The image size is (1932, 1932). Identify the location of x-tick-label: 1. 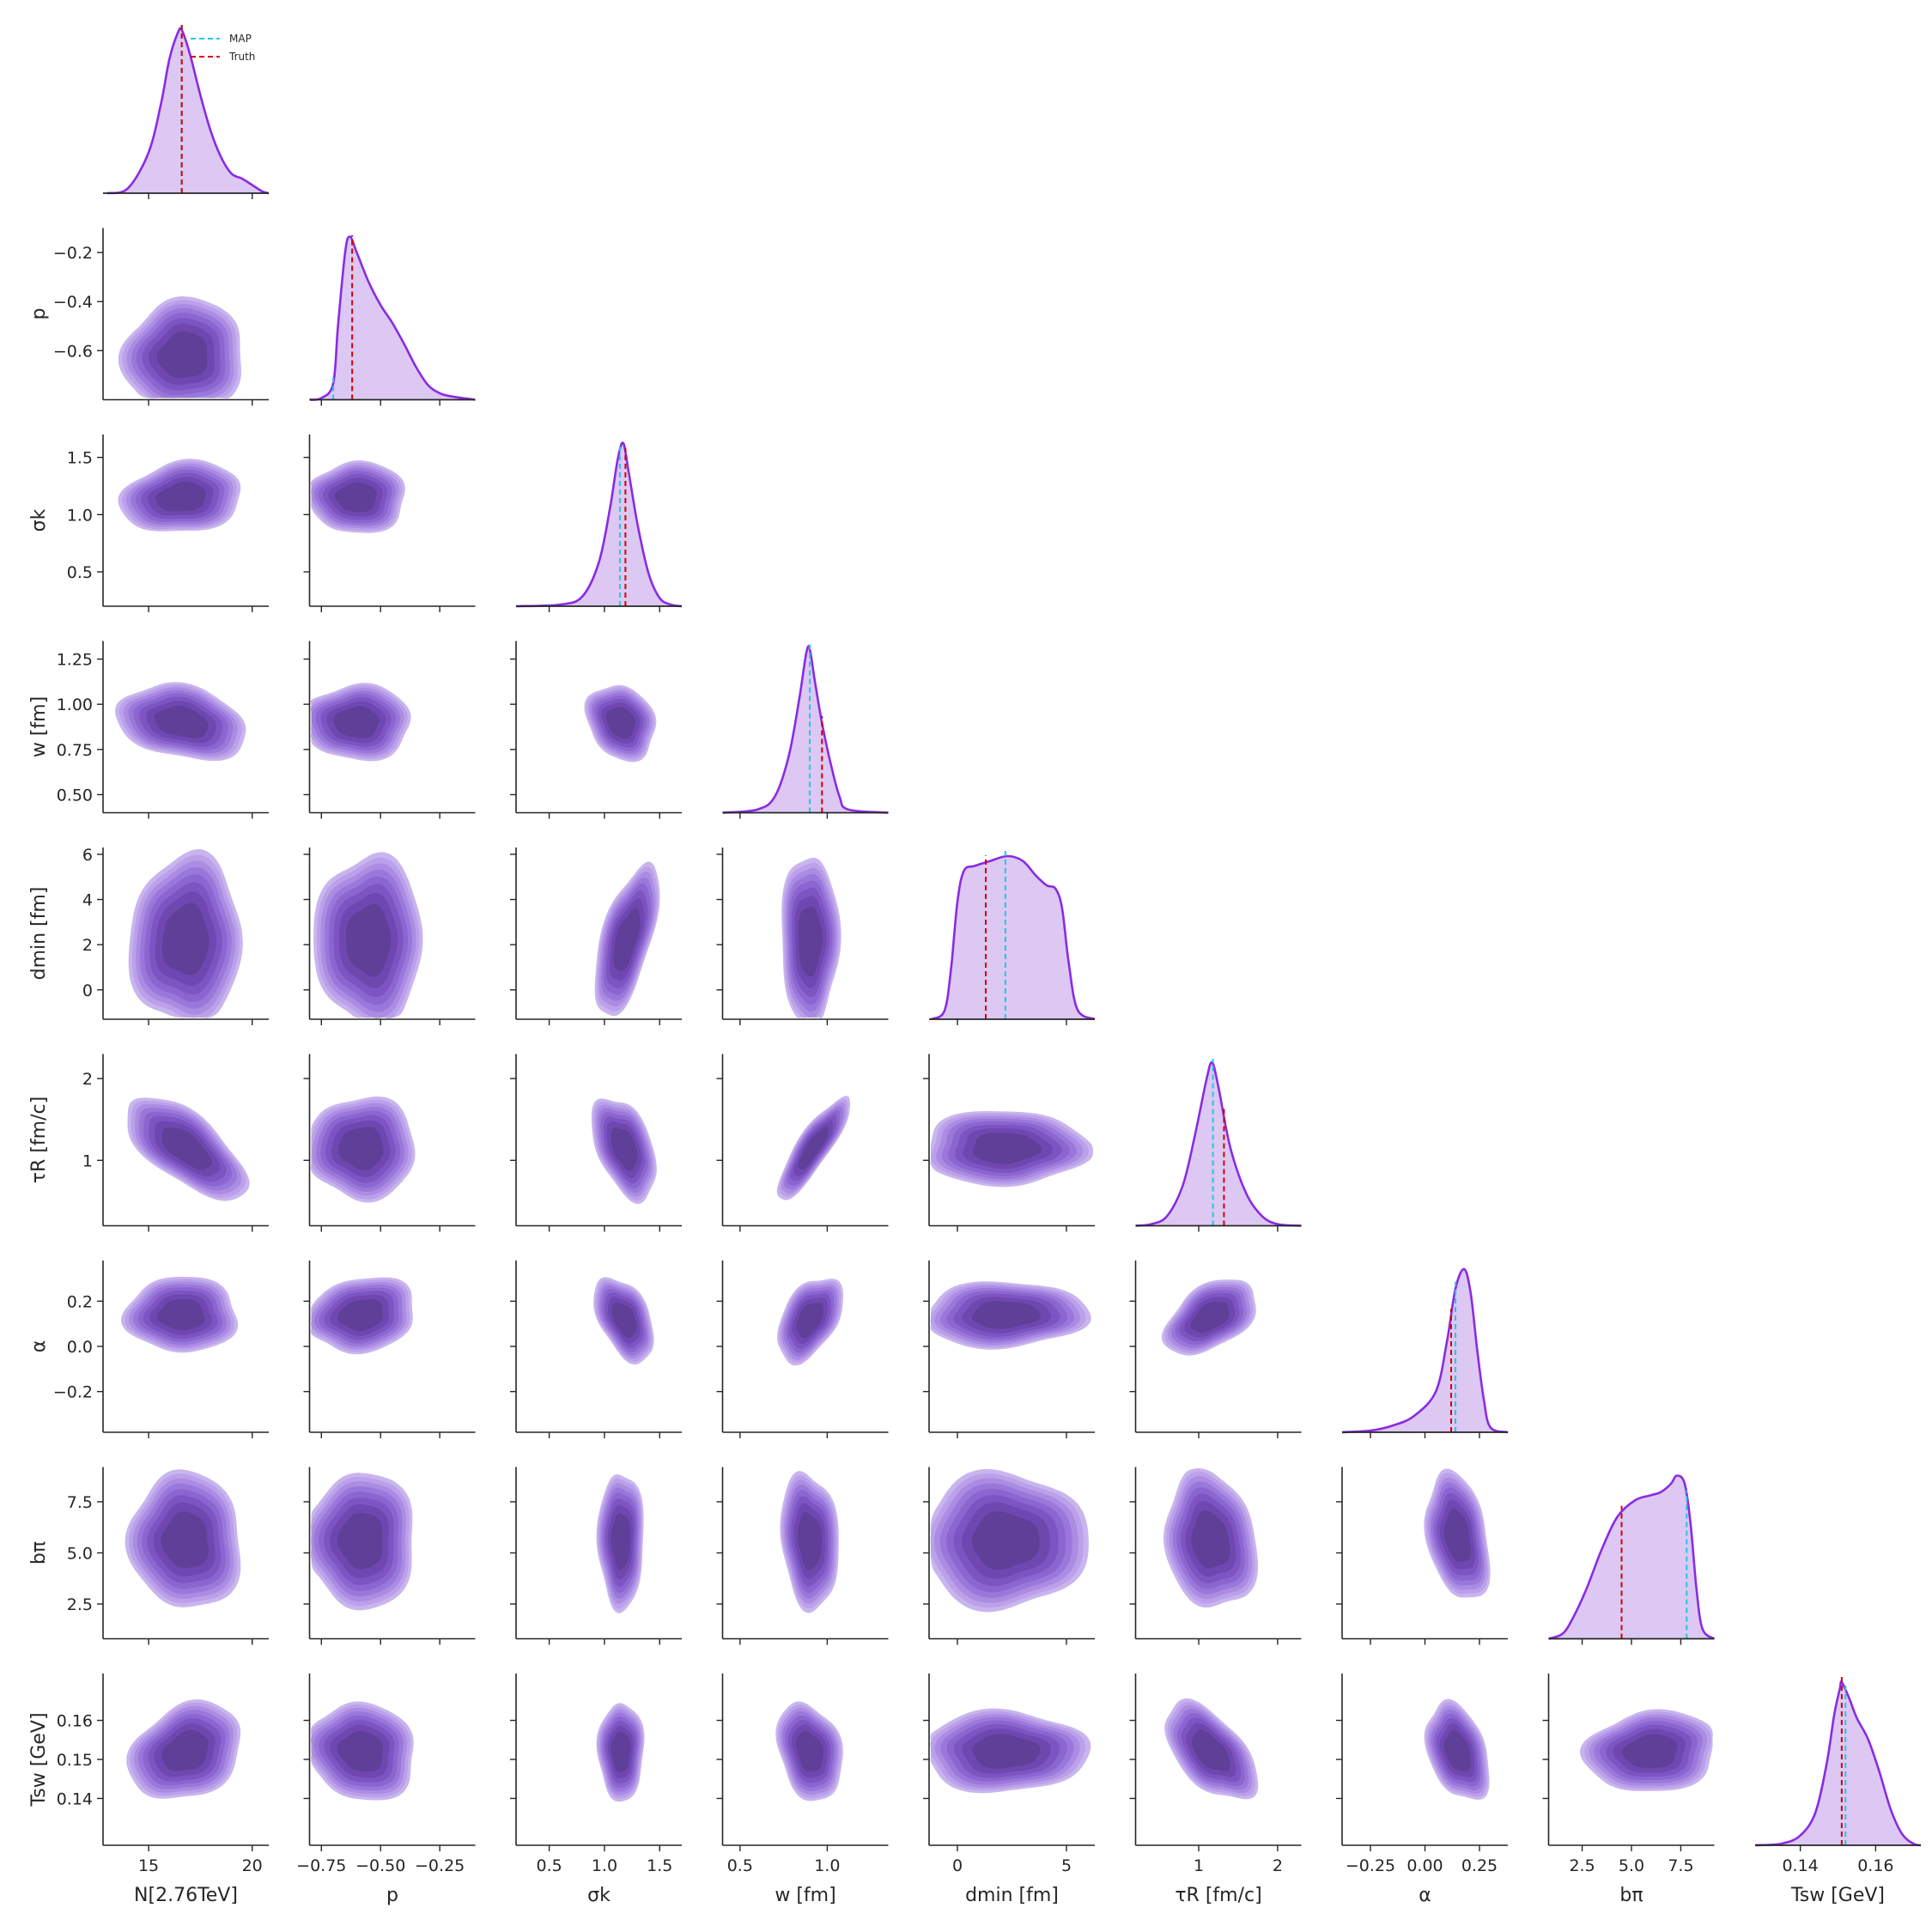
(1199, 1865).